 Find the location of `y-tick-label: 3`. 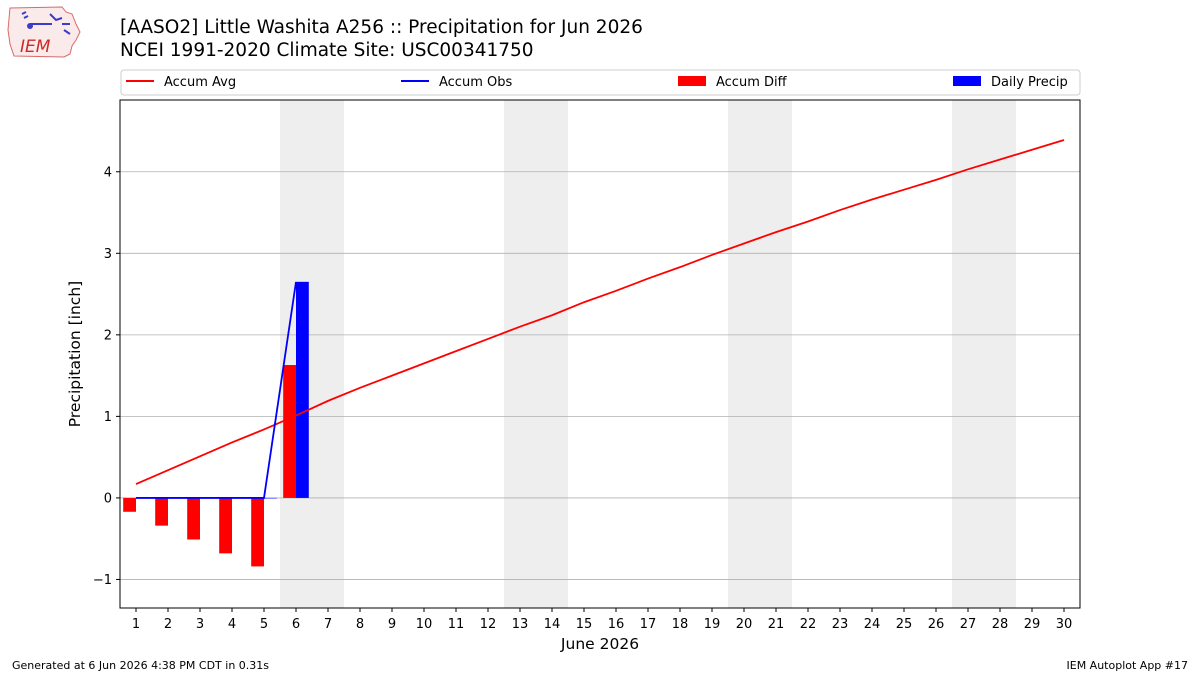

y-tick-label: 3 is located at coordinates (108, 254).